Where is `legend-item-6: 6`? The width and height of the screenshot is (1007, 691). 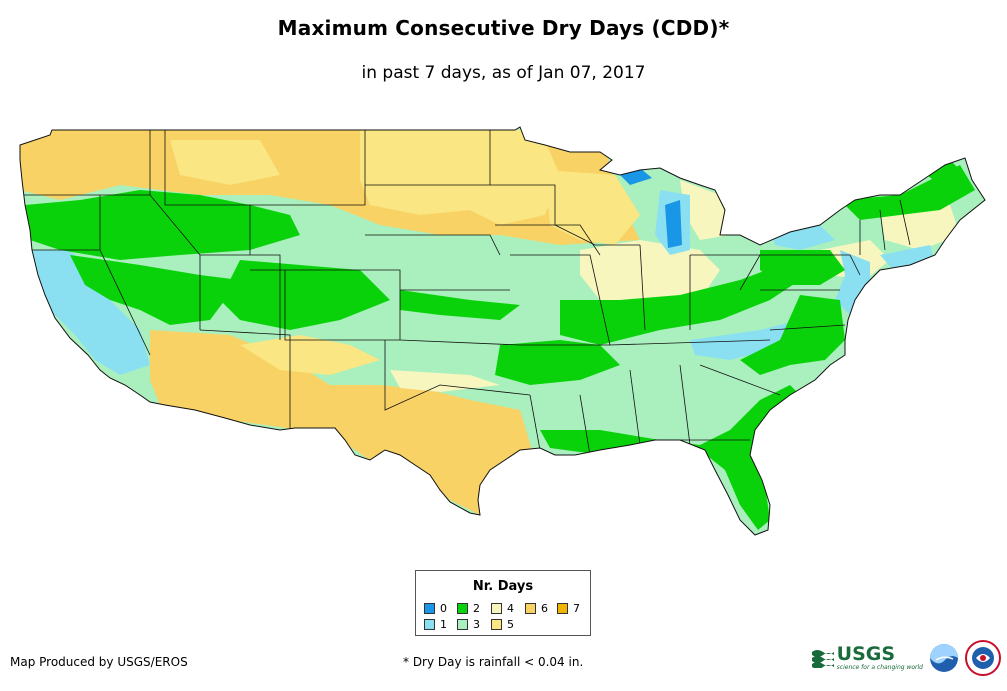
legend-item-6: 6 is located at coordinates (536, 608).